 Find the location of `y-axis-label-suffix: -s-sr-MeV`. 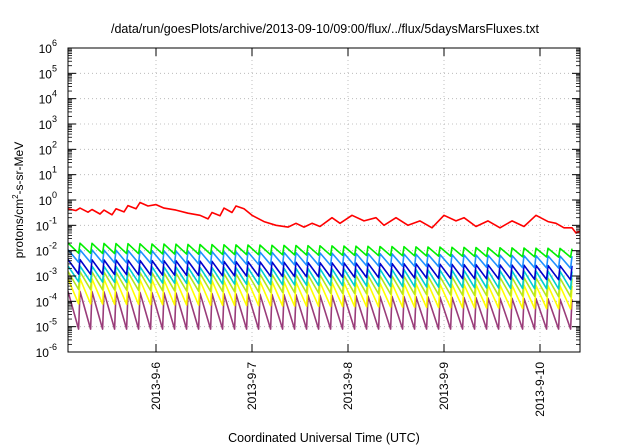

y-axis-label-suffix: -s-sr-MeV is located at coordinates (19, 168).